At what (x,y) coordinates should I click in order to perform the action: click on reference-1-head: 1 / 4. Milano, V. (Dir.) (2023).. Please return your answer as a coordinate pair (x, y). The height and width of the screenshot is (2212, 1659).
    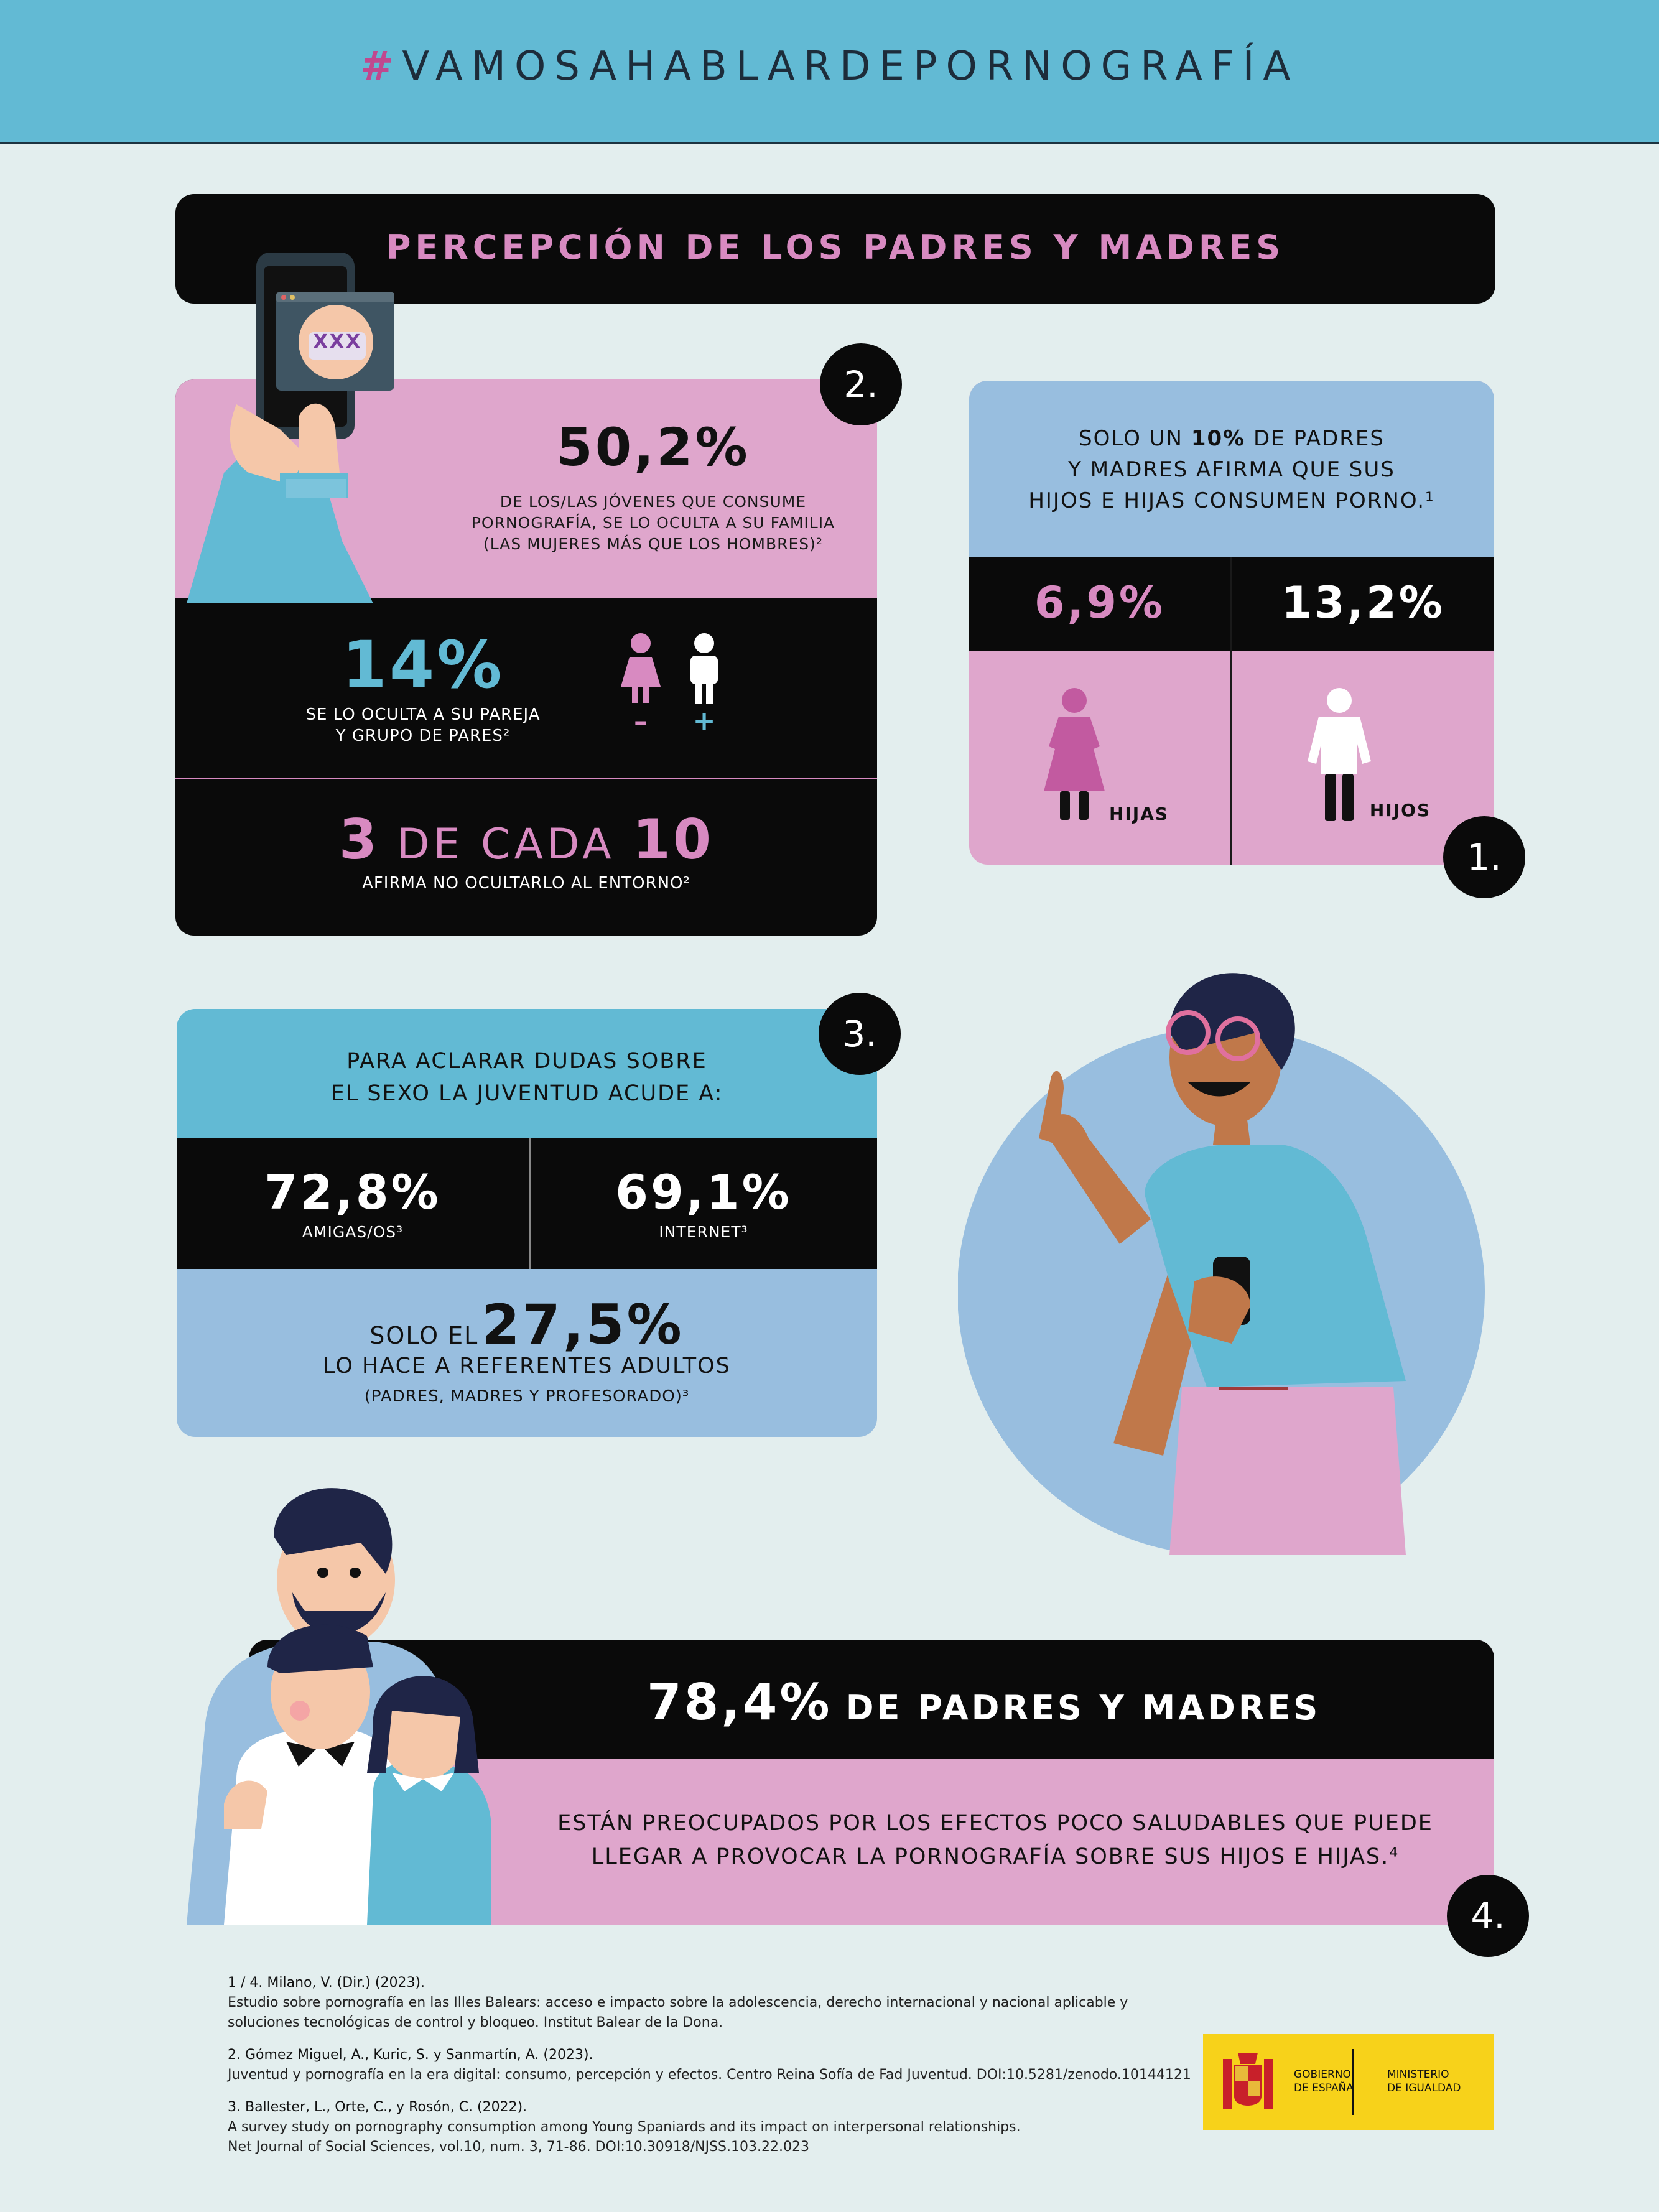
    Looking at the image, I should click on (326, 1983).